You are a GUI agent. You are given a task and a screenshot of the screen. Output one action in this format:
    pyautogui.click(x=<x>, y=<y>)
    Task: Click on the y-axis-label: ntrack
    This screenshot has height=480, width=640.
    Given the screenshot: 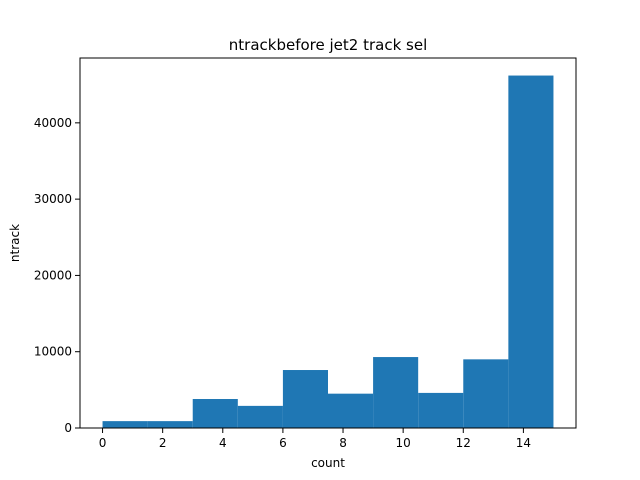 What is the action you would take?
    pyautogui.click(x=15, y=243)
    